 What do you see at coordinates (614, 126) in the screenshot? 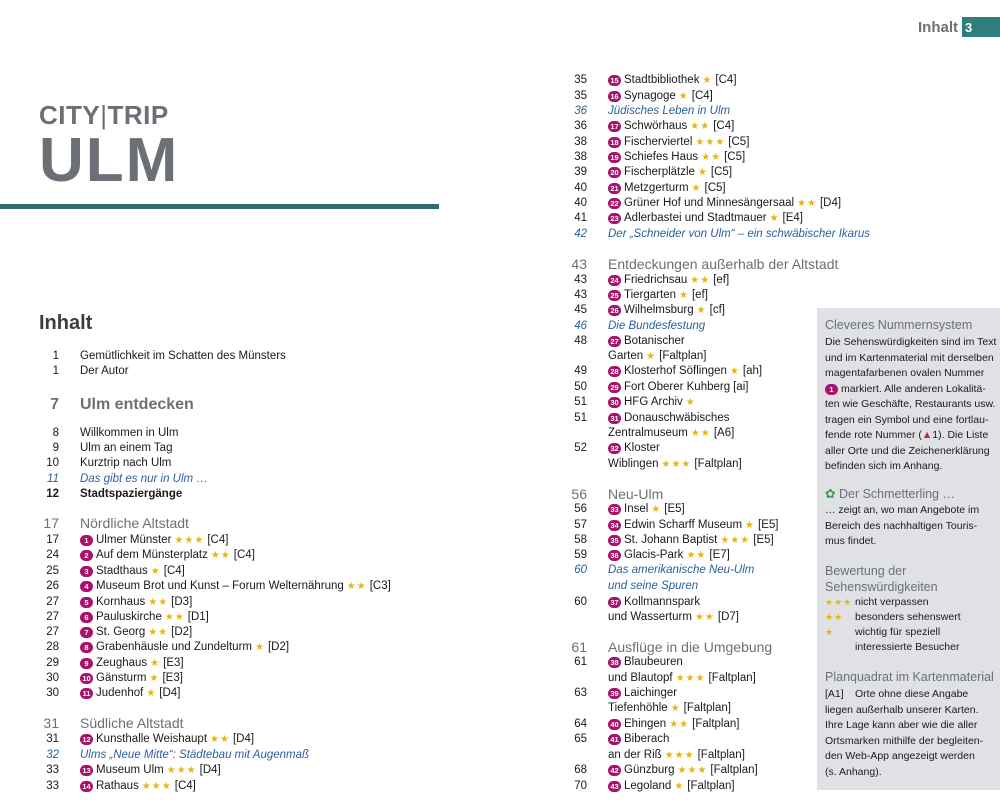
I see `sight-number-badge: 17` at bounding box center [614, 126].